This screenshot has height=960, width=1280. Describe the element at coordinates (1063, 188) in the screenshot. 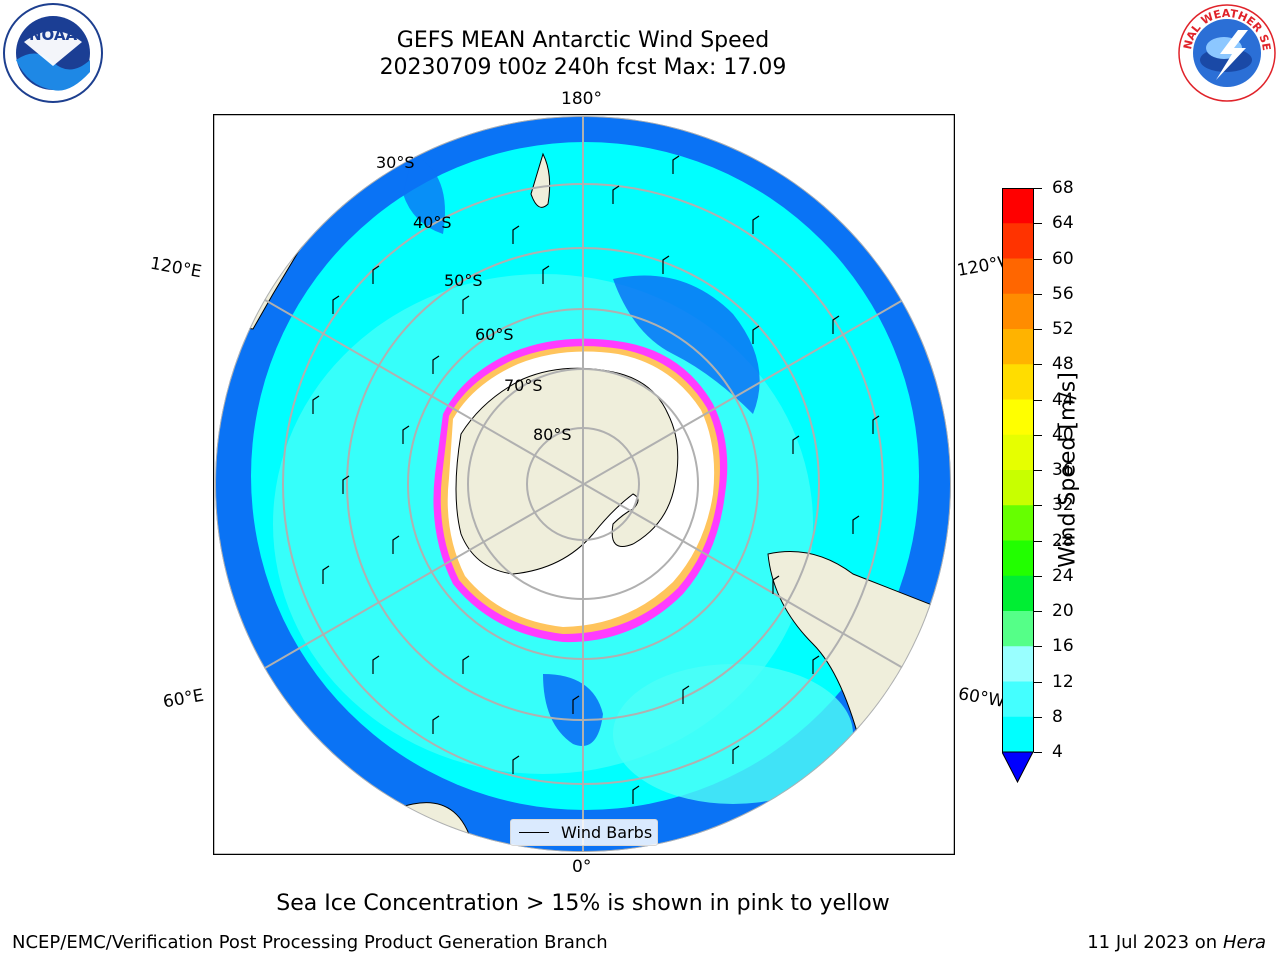

I see `colorbar-tick-label: 68` at that location.